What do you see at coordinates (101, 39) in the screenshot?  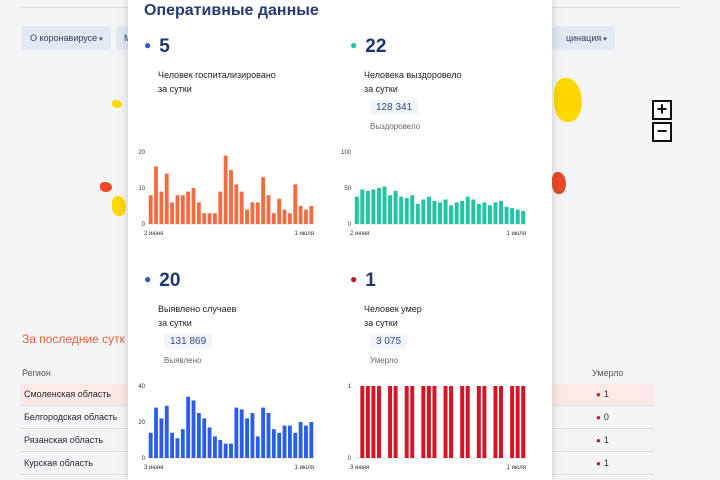 I see `chevron-down-icon: ▾` at bounding box center [101, 39].